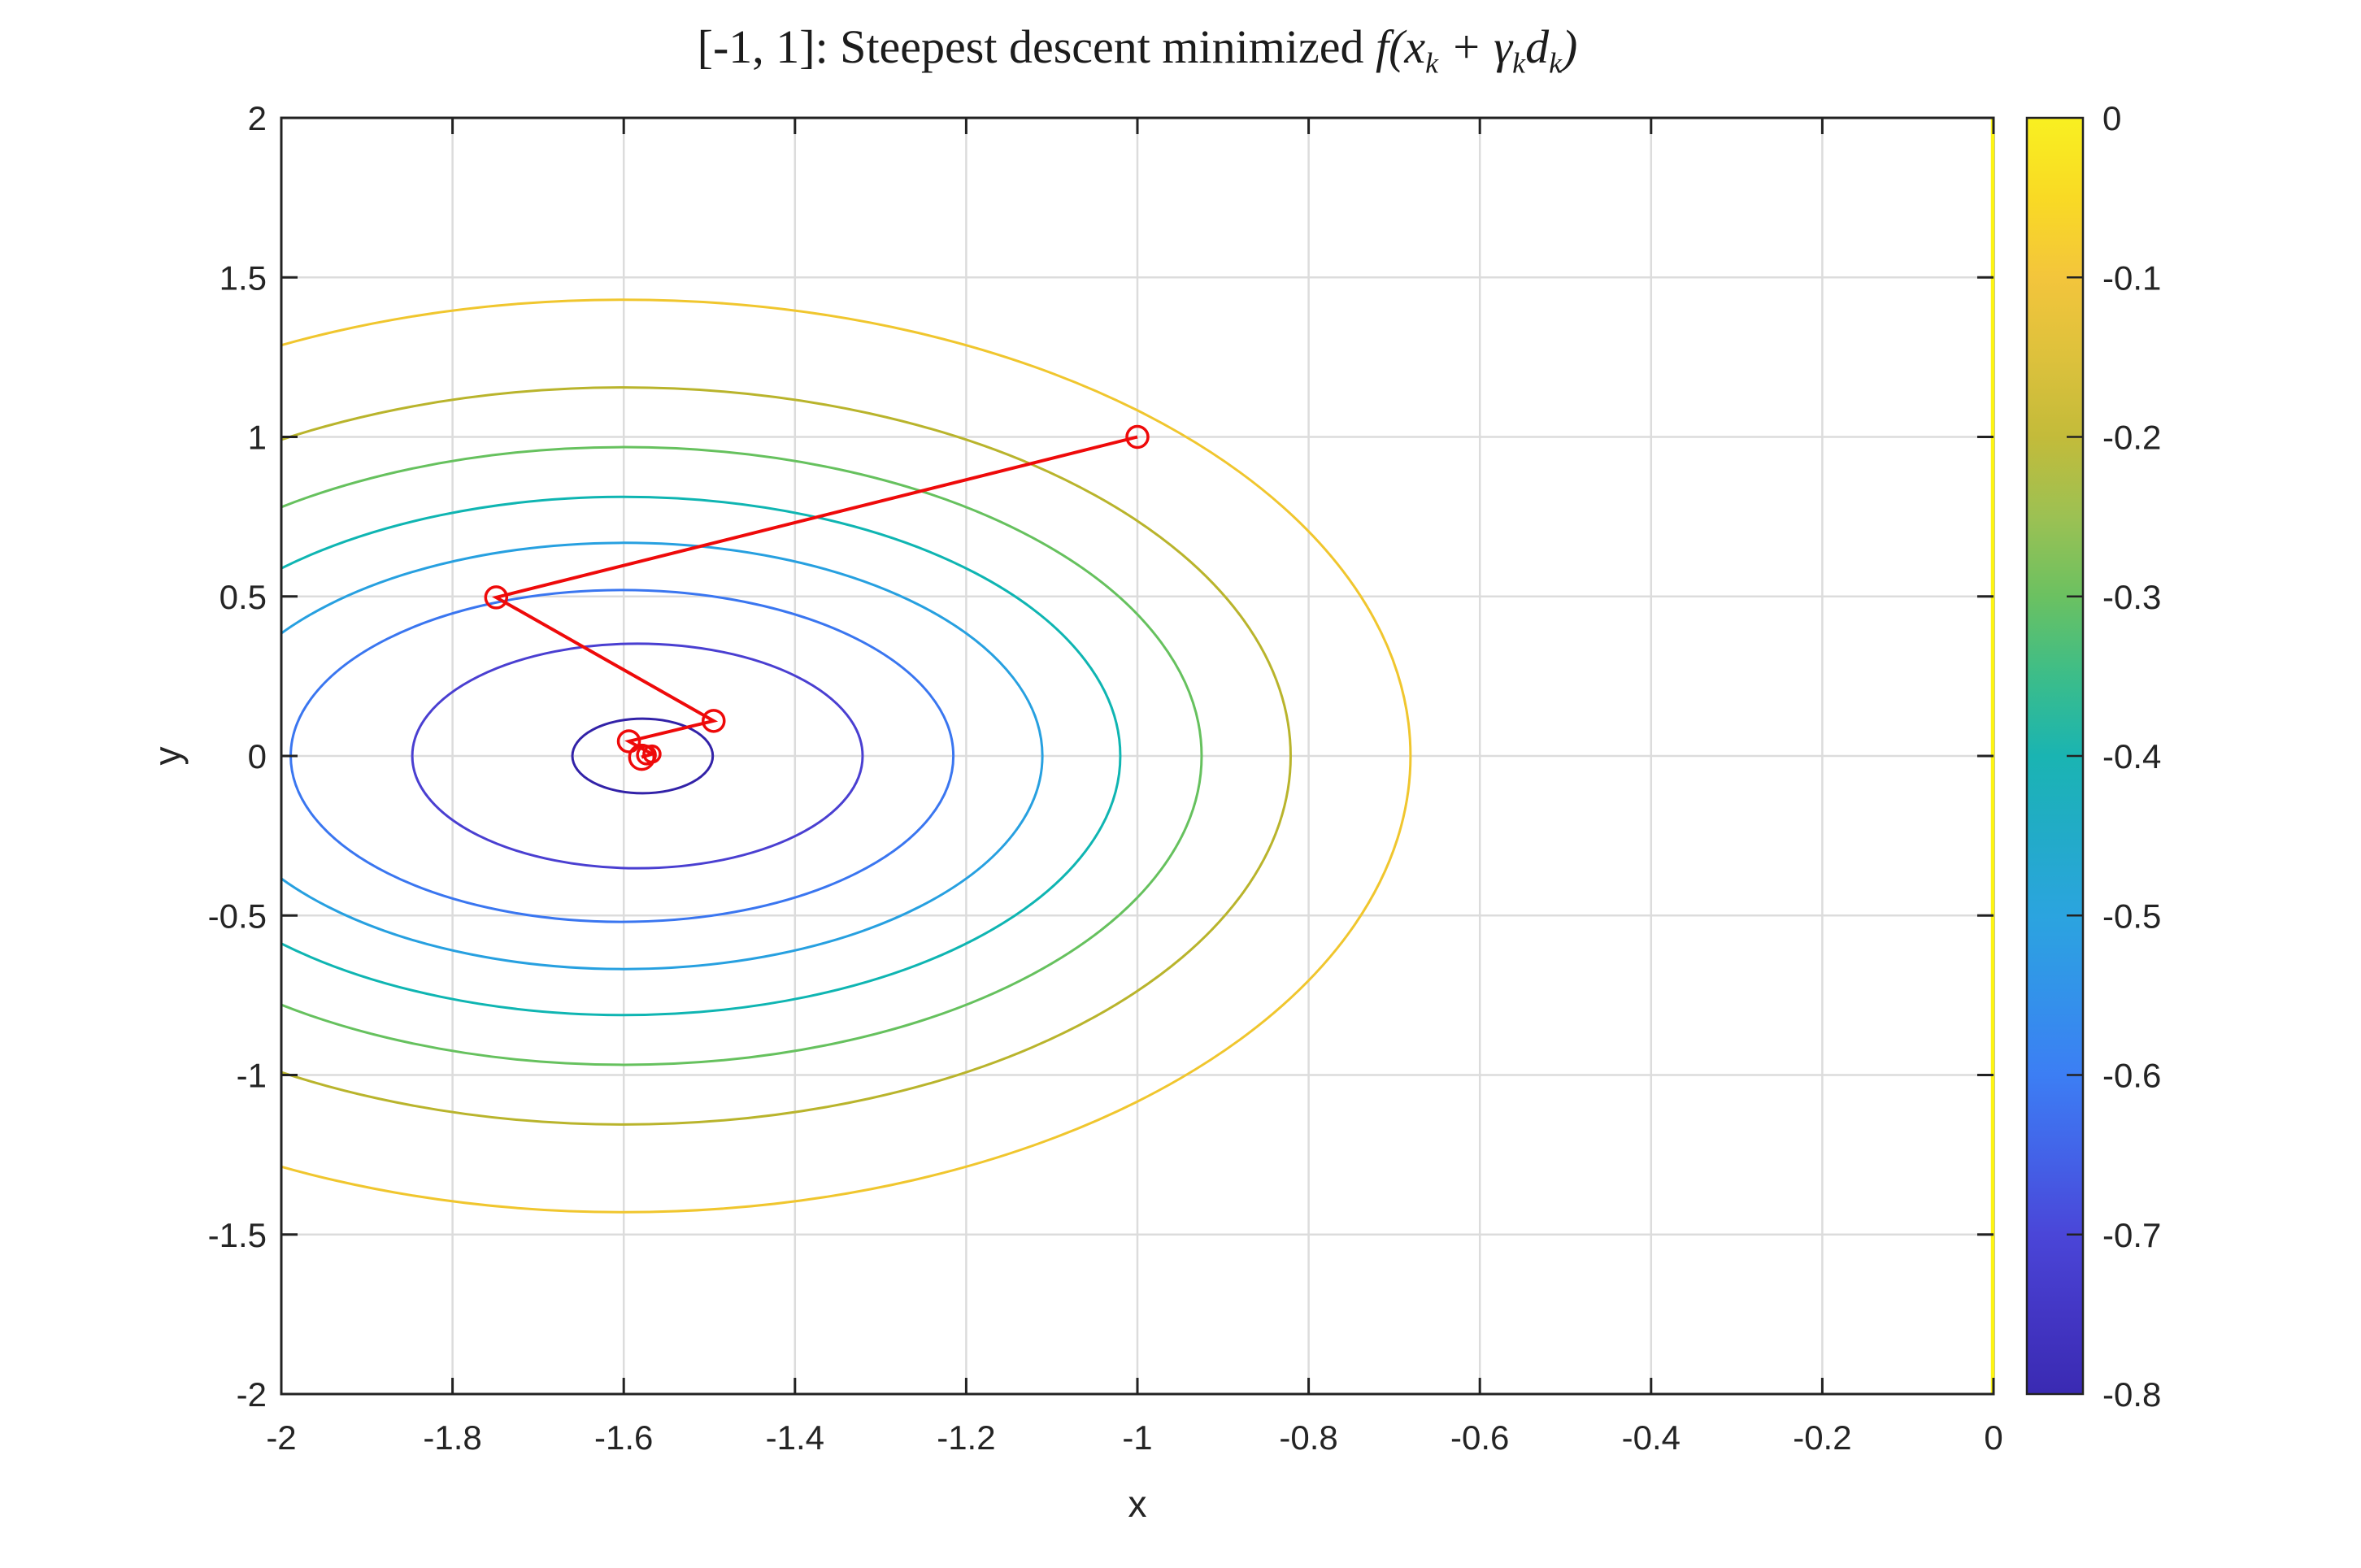 This screenshot has height=1568, width=2361. What do you see at coordinates (1651, 1437) in the screenshot?
I see `x-tick-label: -0.4` at bounding box center [1651, 1437].